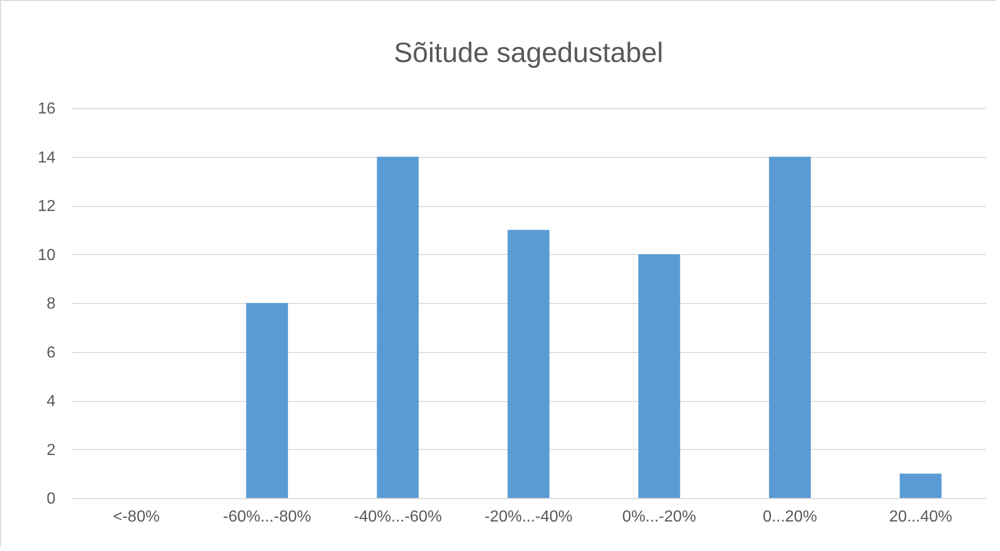 This screenshot has width=1000, height=551. What do you see at coordinates (790, 517) in the screenshot?
I see `x-tick-label: 0...20%` at bounding box center [790, 517].